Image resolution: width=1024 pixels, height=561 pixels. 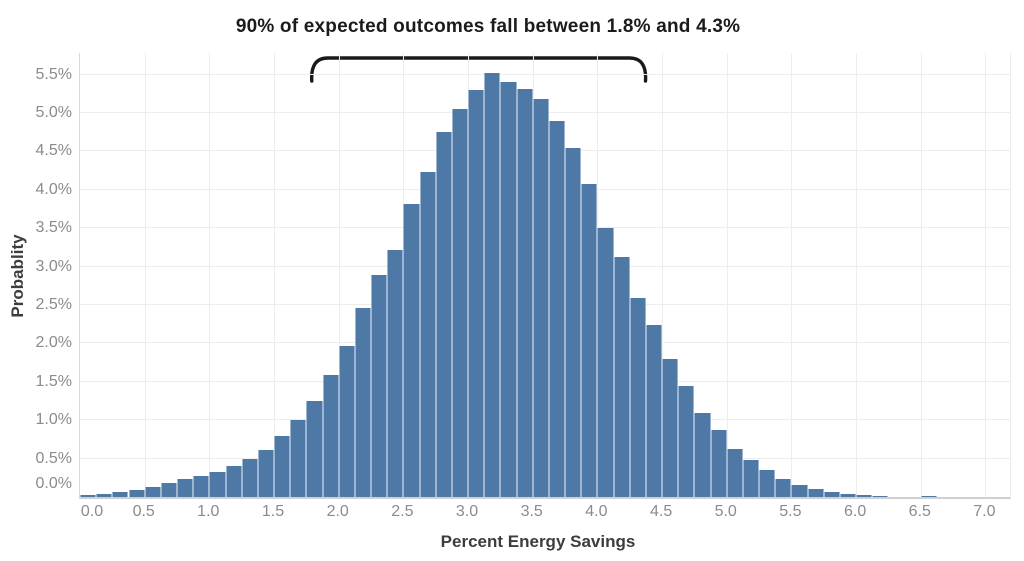 What do you see at coordinates (661, 511) in the screenshot?
I see `x-tick-label: 4.5` at bounding box center [661, 511].